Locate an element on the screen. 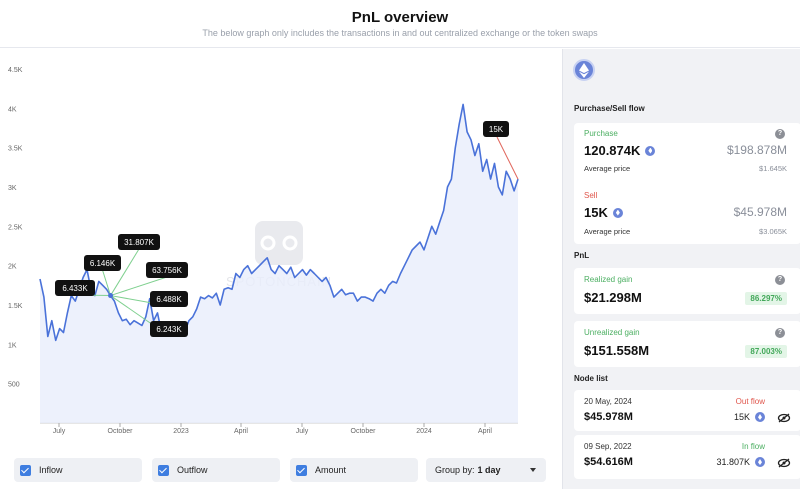 This screenshot has height=489, width=800. sell-avg-value: $3.065K is located at coordinates (773, 231).